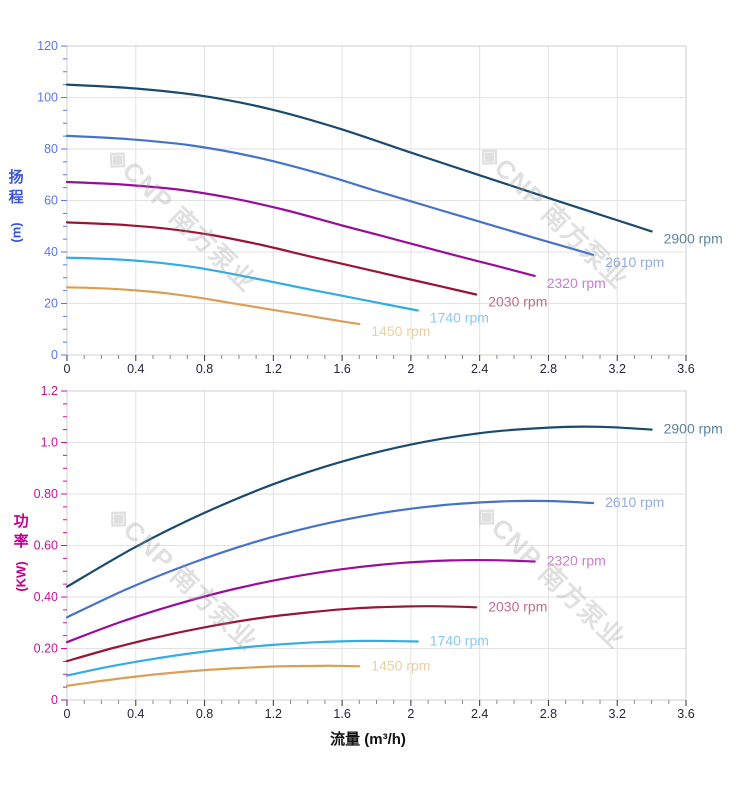 Image resolution: width=752 pixels, height=797 pixels. I want to click on head-flow-chart-x-tick-label: 1.2, so click(273, 369).